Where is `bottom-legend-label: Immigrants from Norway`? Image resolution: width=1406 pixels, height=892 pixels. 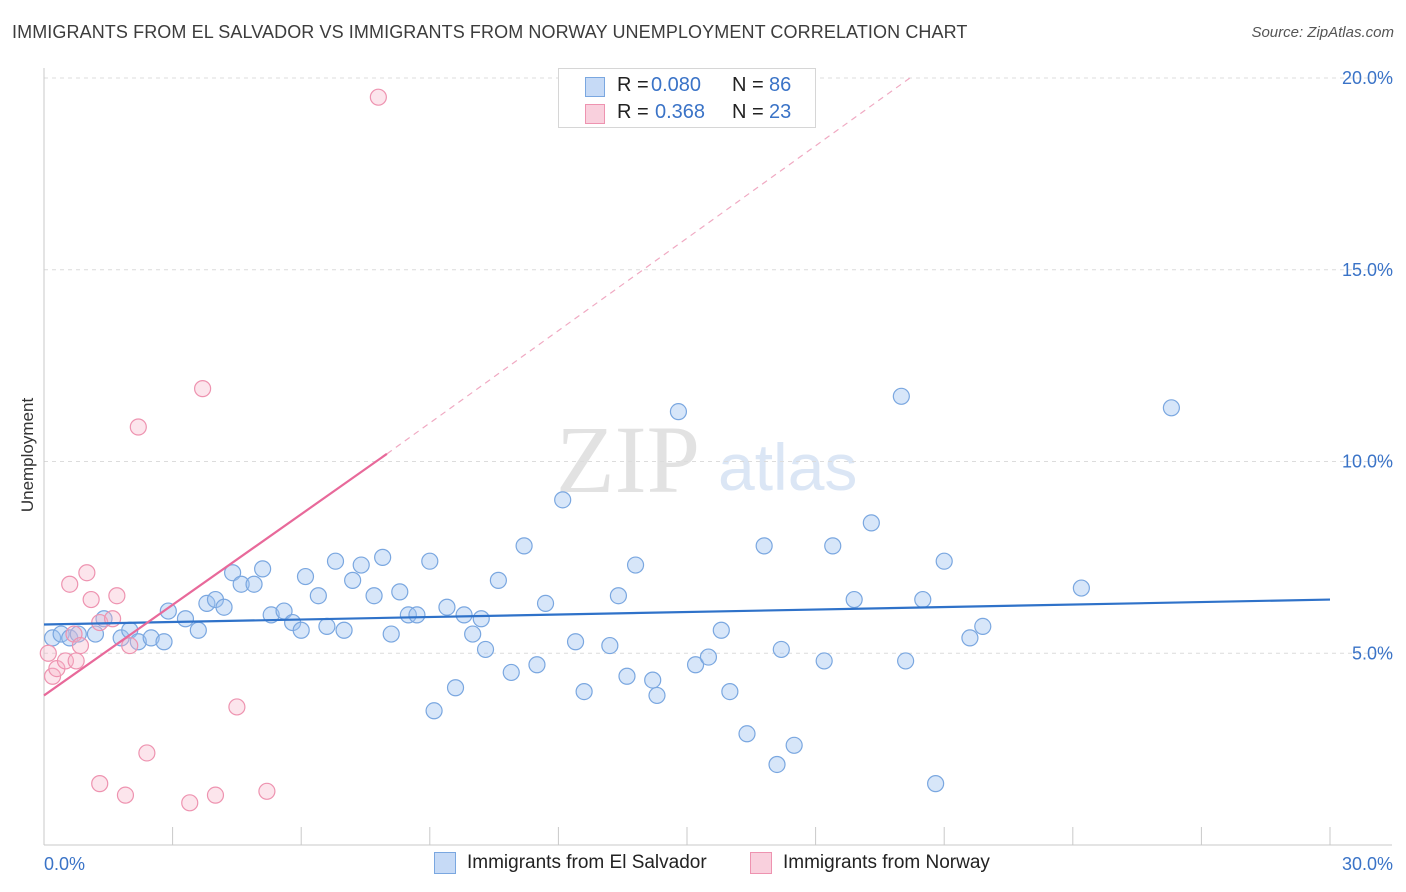 bottom-legend-label: Immigrants from Norway is located at coordinates (886, 862).